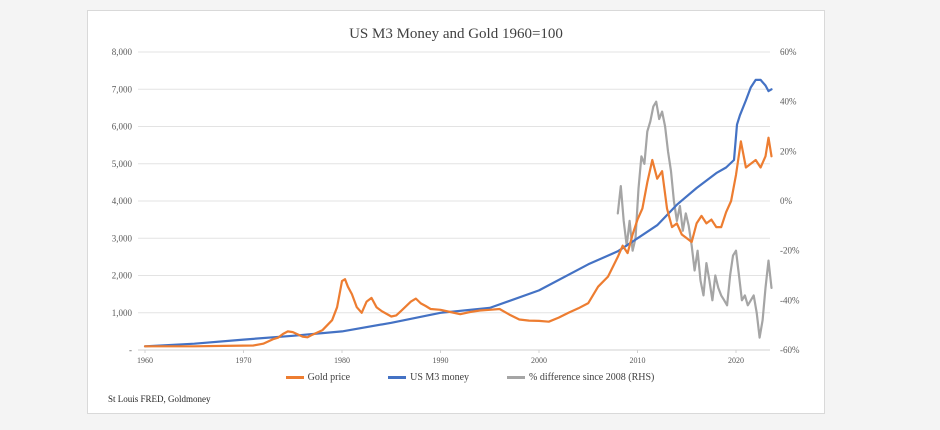 This screenshot has height=430, width=940. Describe the element at coordinates (122, 313) in the screenshot. I see `left-tick-label: 1,000` at that location.